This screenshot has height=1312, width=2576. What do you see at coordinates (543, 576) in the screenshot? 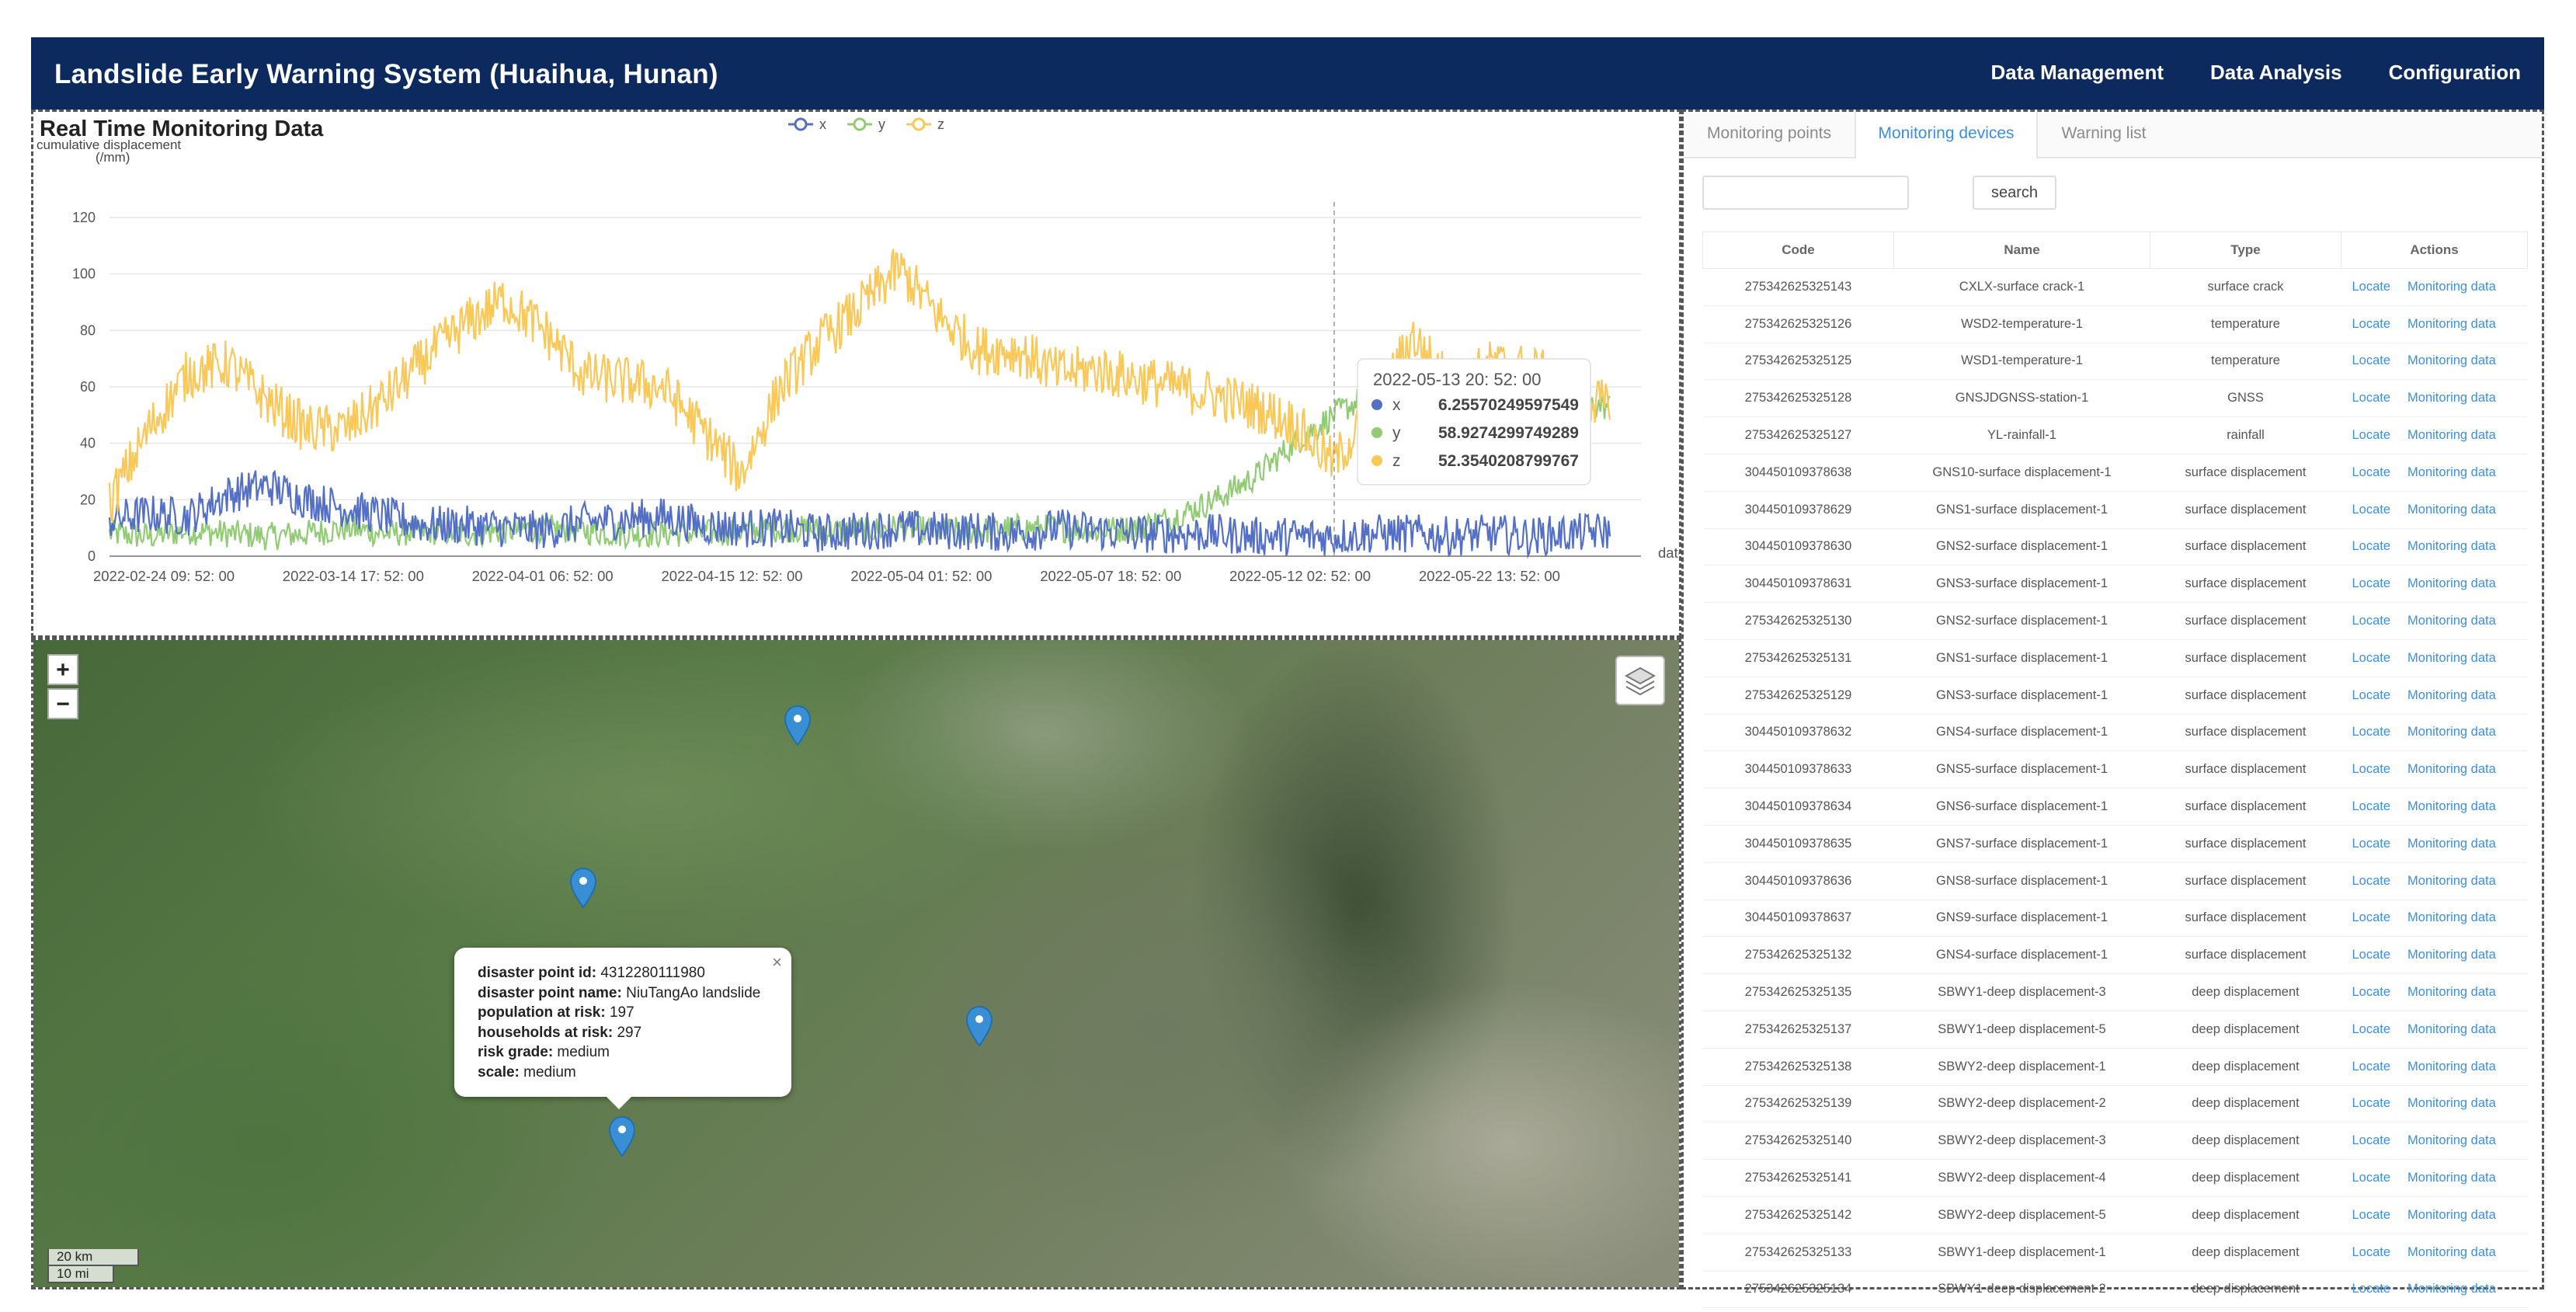
I see `x-tick-label: 2022-04-01 06: 52: 00` at bounding box center [543, 576].